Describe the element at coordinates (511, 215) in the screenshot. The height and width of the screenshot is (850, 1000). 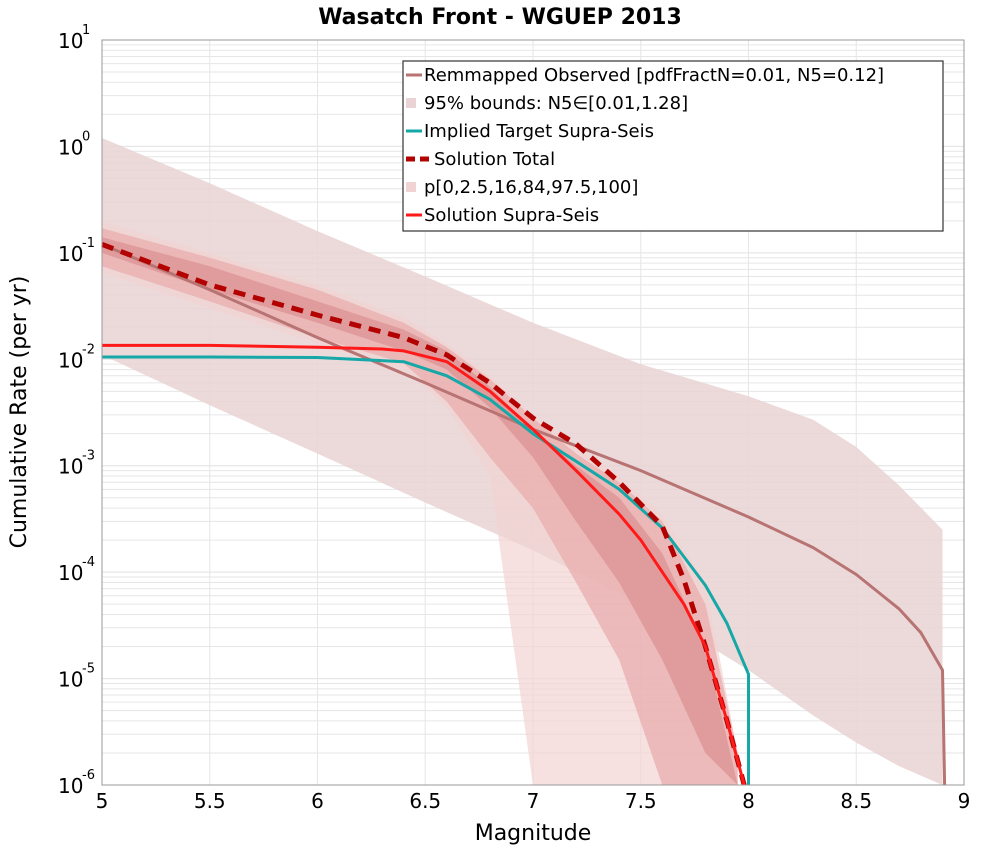
I see `legend-label: Solution Supra-Seis` at that location.